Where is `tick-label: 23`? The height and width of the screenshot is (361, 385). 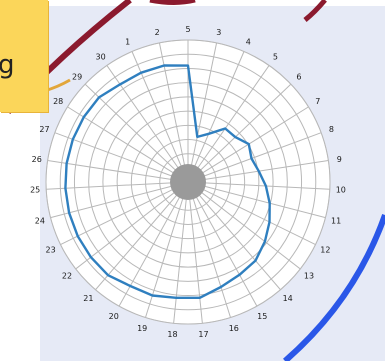
tick-label: 23 is located at coordinates (51, 249).